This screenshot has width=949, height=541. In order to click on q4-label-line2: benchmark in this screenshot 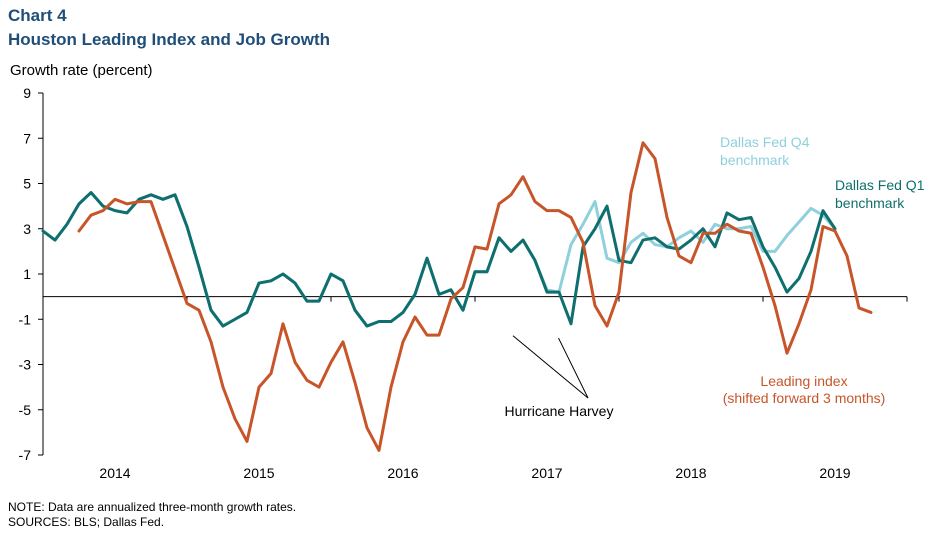, I will do `click(755, 160)`.